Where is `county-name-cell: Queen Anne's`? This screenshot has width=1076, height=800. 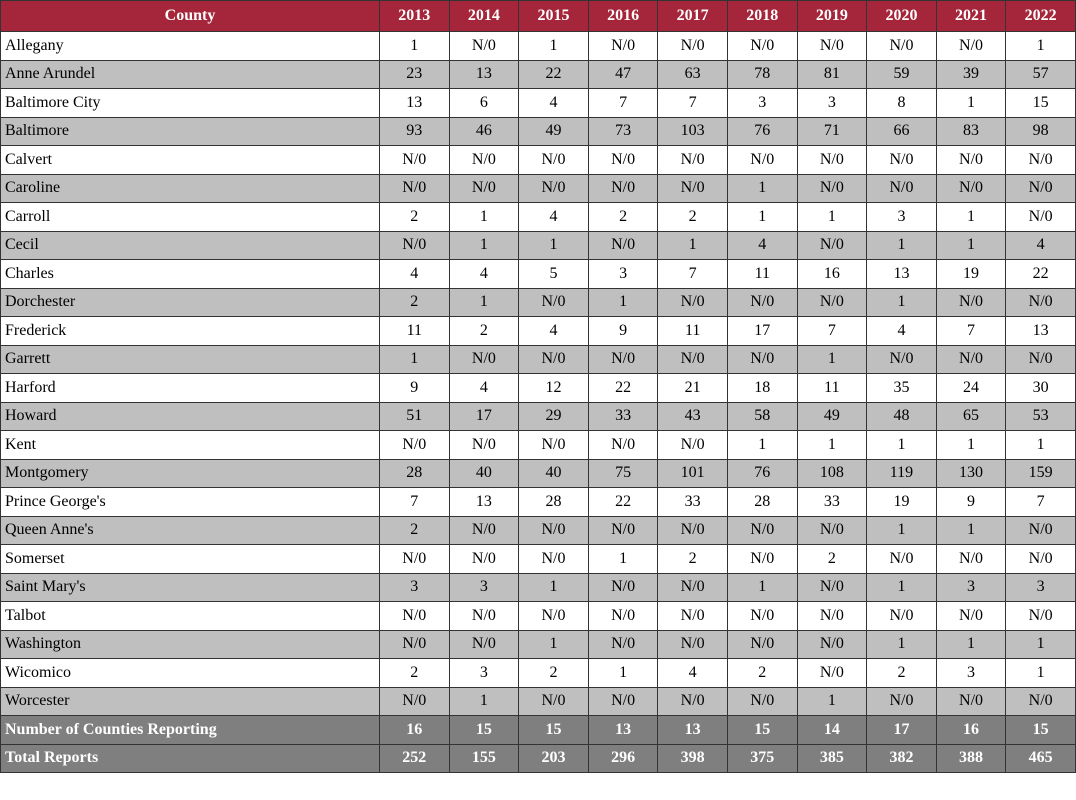
county-name-cell: Queen Anne's is located at coordinates (190, 530).